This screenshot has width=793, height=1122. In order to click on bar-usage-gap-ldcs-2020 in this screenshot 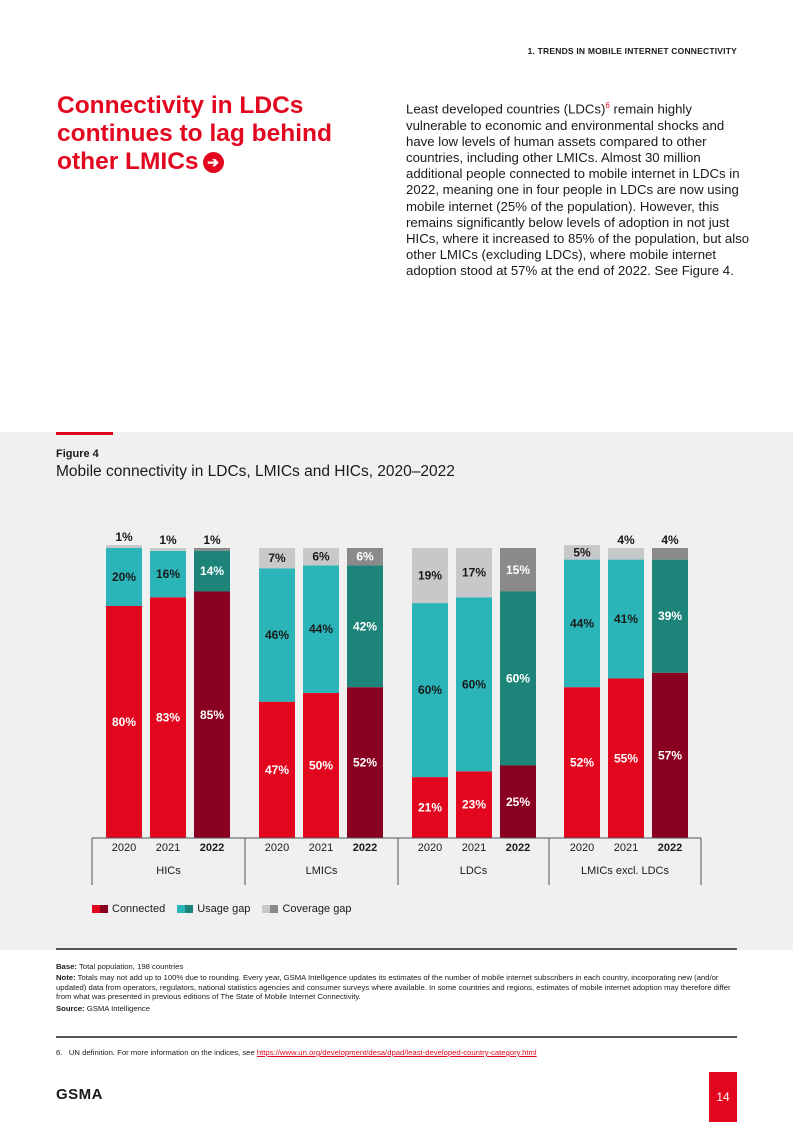, I will do `click(430, 690)`.